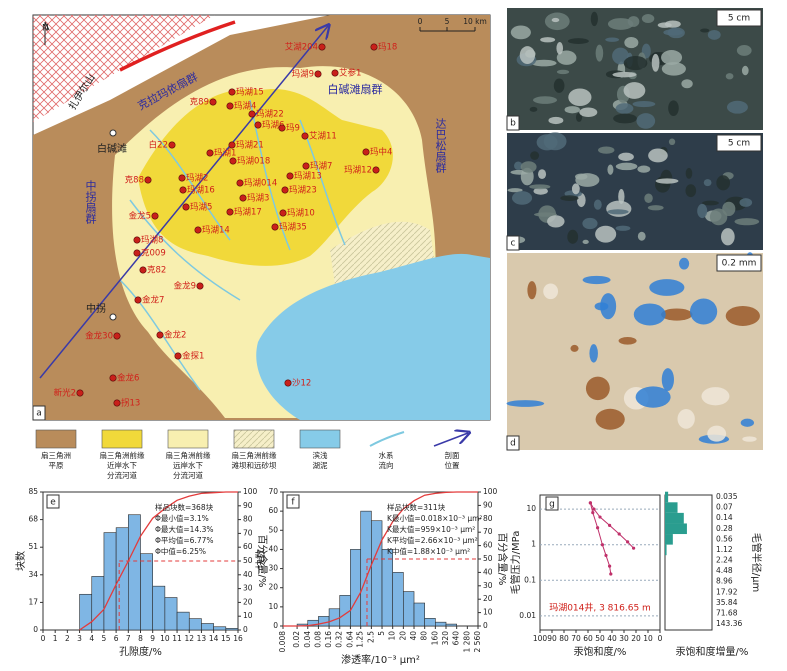 Image resolution: width=787 pixels, height=671 pixels. Describe the element at coordinates (381, 152) in the screenshot. I see `well-label: 玛中4` at that location.